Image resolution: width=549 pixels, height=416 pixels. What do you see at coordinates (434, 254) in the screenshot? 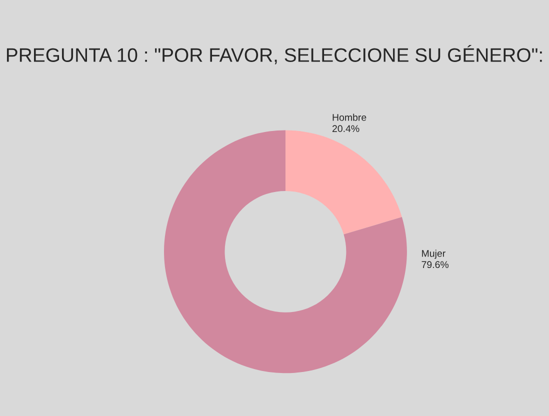
I see `slice-label: Mujer` at bounding box center [434, 254].